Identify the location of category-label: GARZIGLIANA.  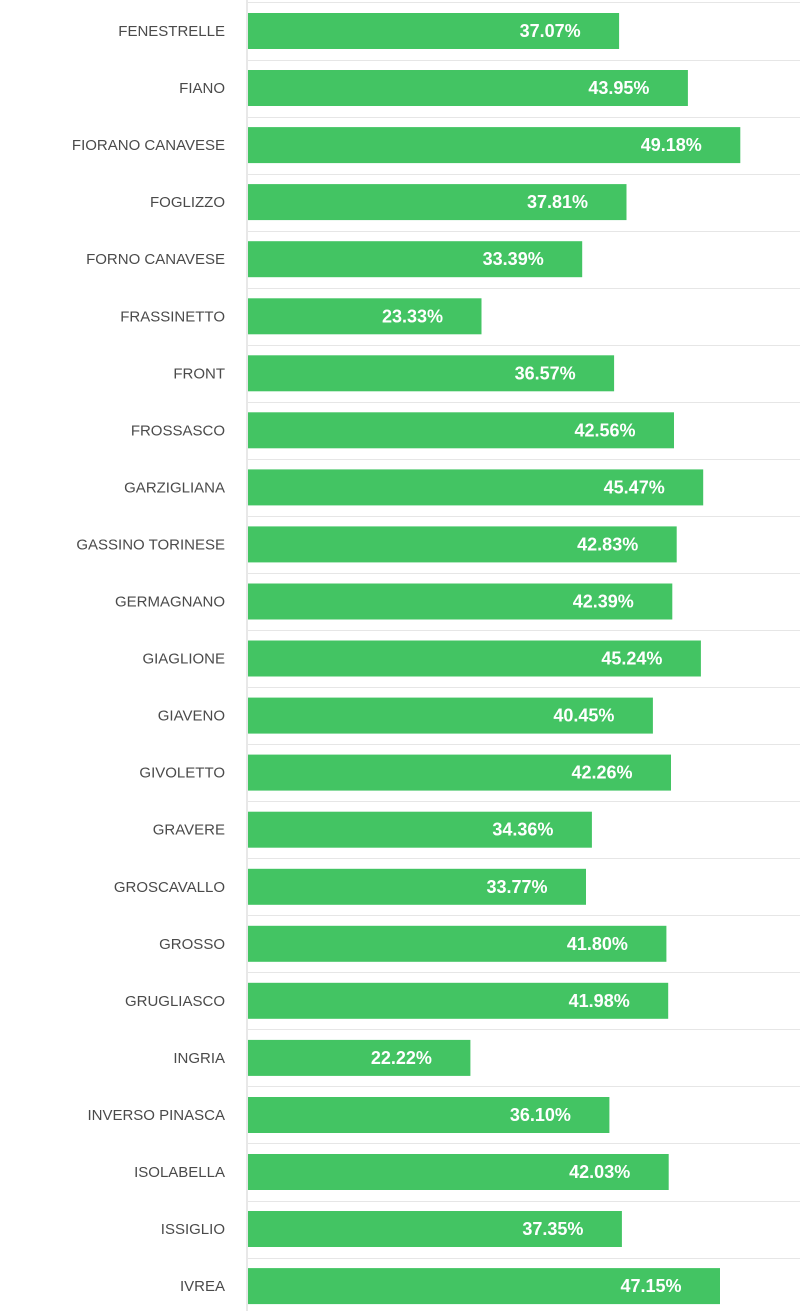
(174, 487).